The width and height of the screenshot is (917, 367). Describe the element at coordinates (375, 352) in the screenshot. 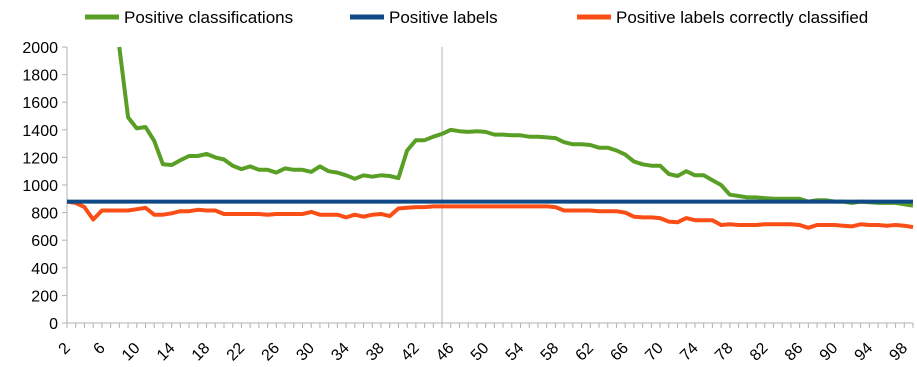

I see `x-tick-label: 38` at that location.